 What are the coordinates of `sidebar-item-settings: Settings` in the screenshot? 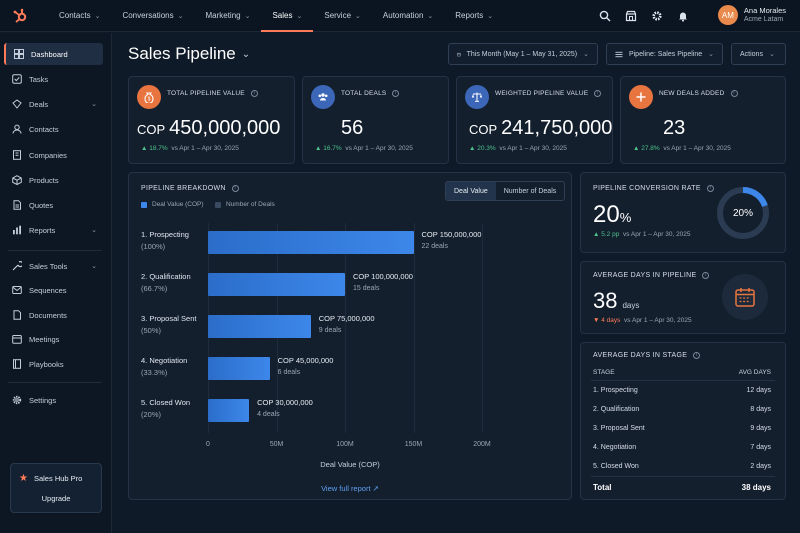 It's located at (53, 400).